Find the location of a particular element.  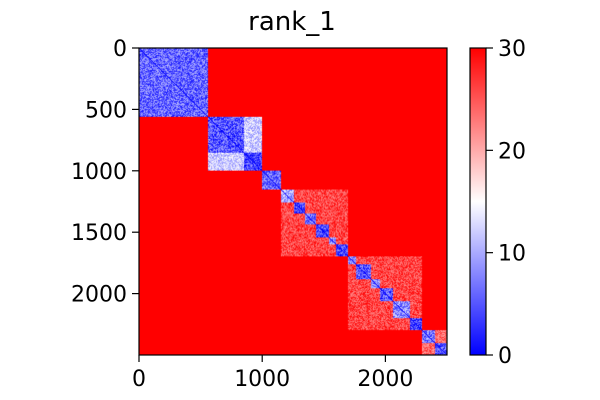

x-tick-label: 0 is located at coordinates (139, 379).